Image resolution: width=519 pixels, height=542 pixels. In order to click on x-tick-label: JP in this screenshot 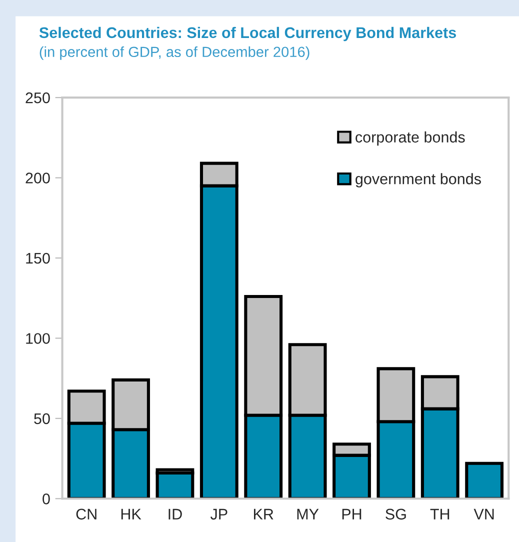, I will do `click(219, 514)`.